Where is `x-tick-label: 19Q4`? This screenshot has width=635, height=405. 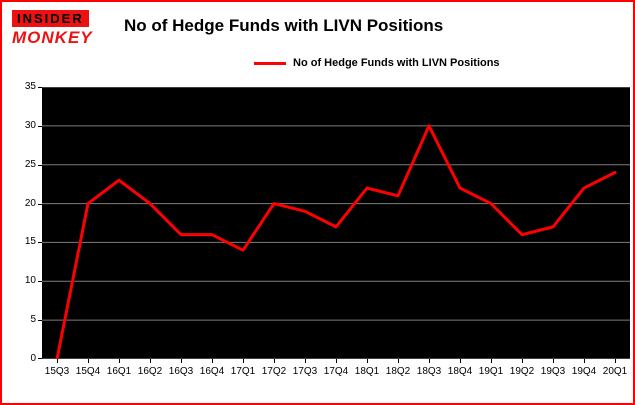 x-tick-label: 19Q4 is located at coordinates (584, 371).